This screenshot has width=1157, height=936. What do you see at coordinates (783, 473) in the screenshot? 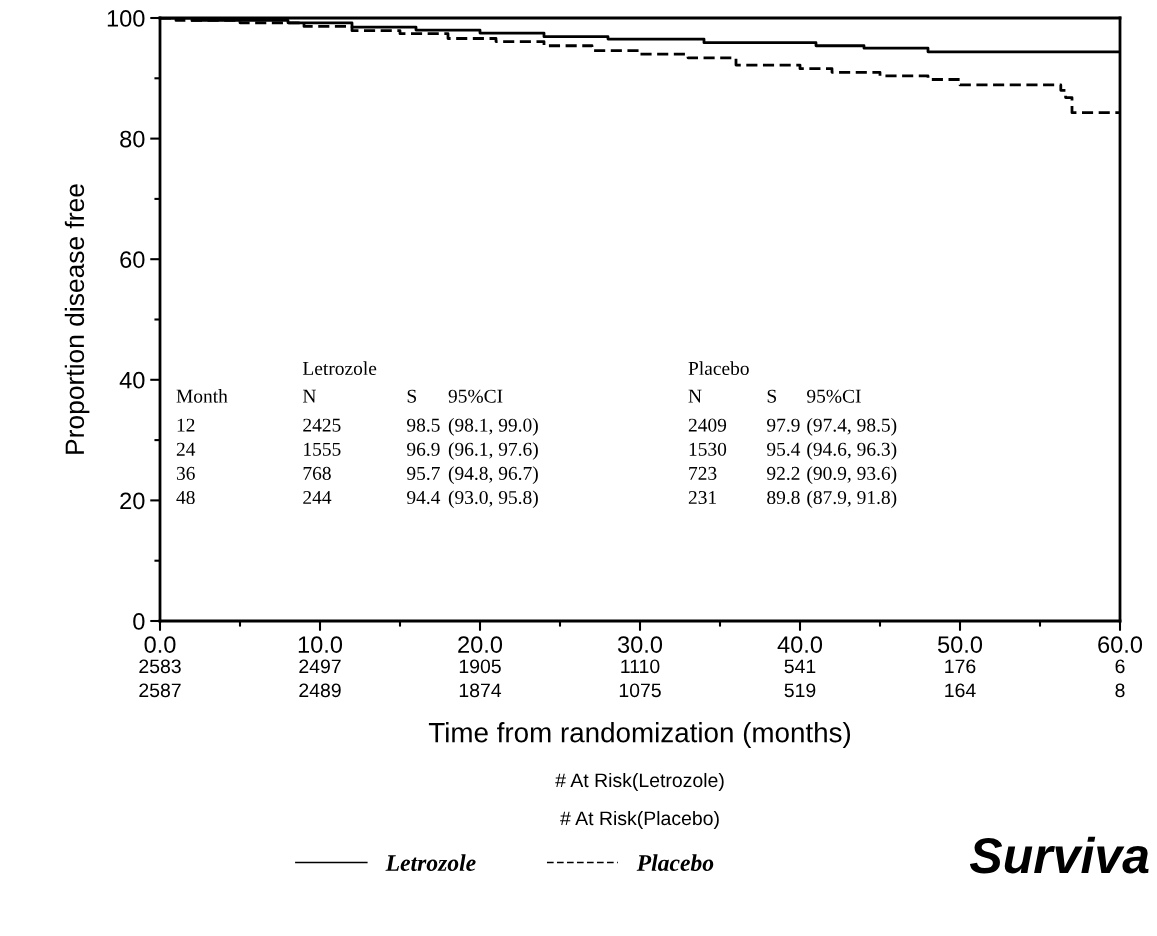
I see `annotation: 92.2` at bounding box center [783, 473].